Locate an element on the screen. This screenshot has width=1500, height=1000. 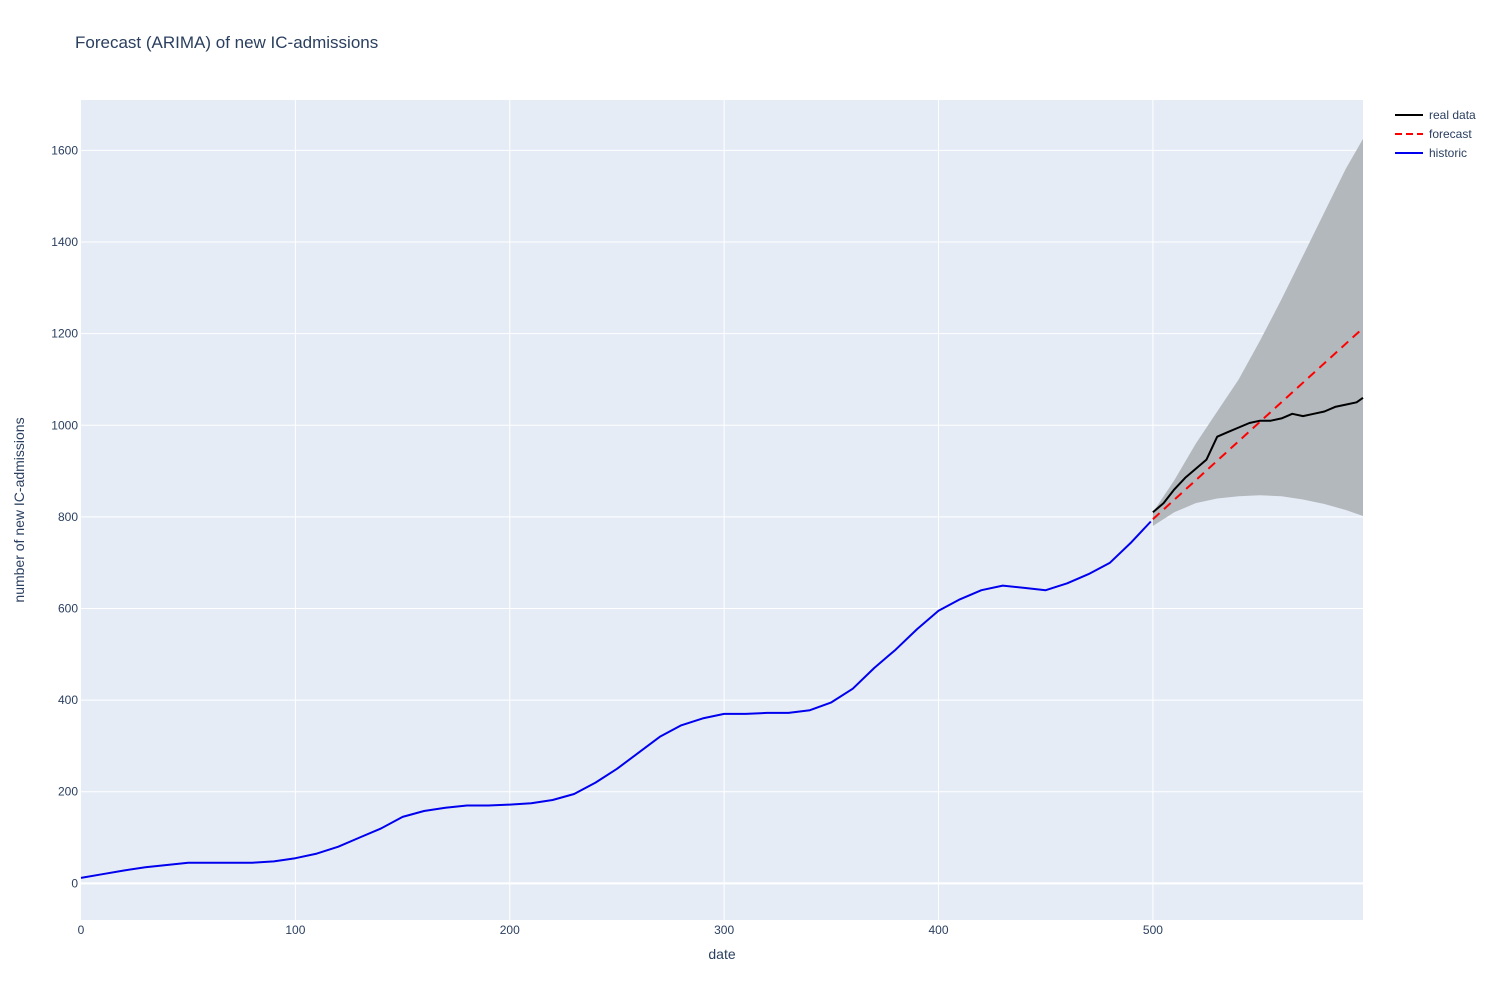
y-tick-label: 1400 is located at coordinates (64, 242).